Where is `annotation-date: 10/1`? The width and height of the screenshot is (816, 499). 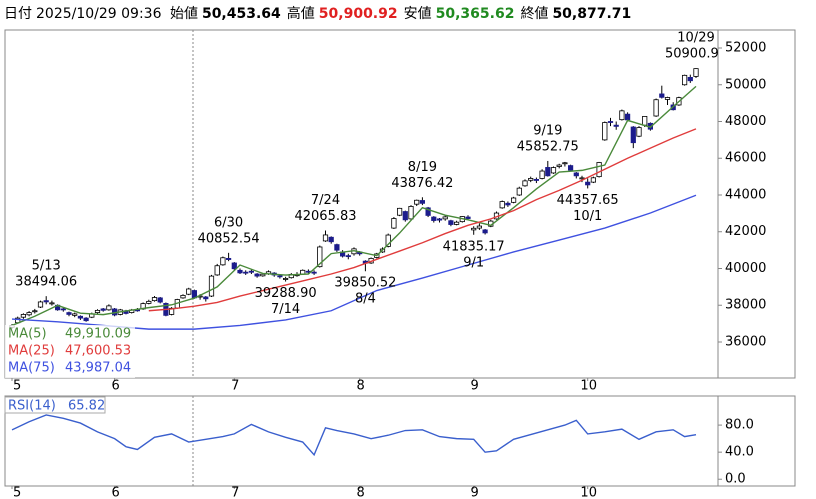
annotation-date: 10/1 is located at coordinates (587, 216).